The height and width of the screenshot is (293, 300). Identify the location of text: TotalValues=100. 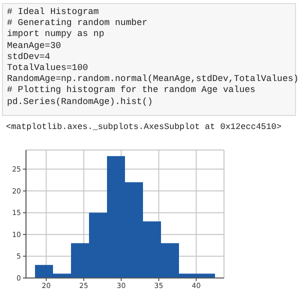
(48, 68).